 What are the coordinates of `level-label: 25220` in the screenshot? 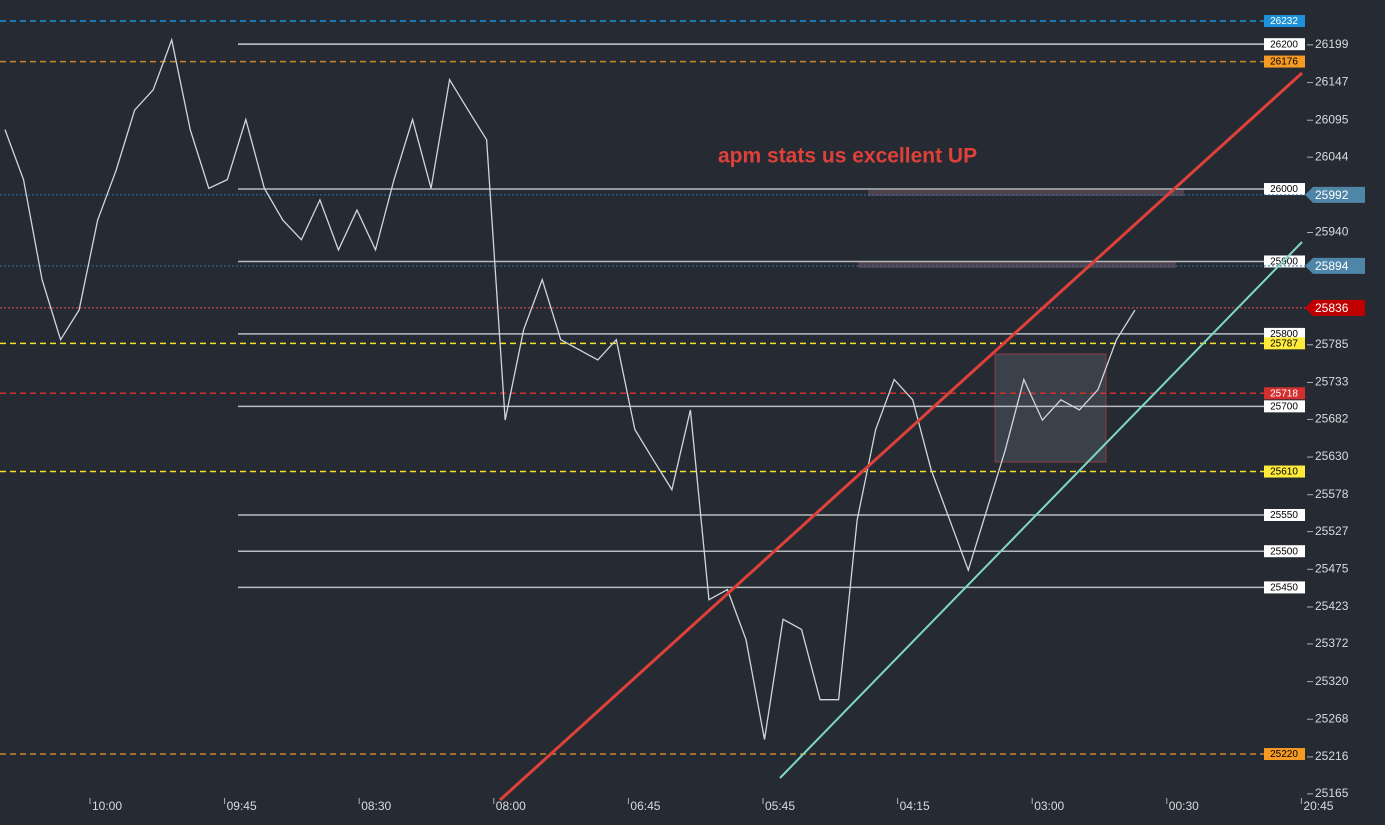 It's located at (1284, 754).